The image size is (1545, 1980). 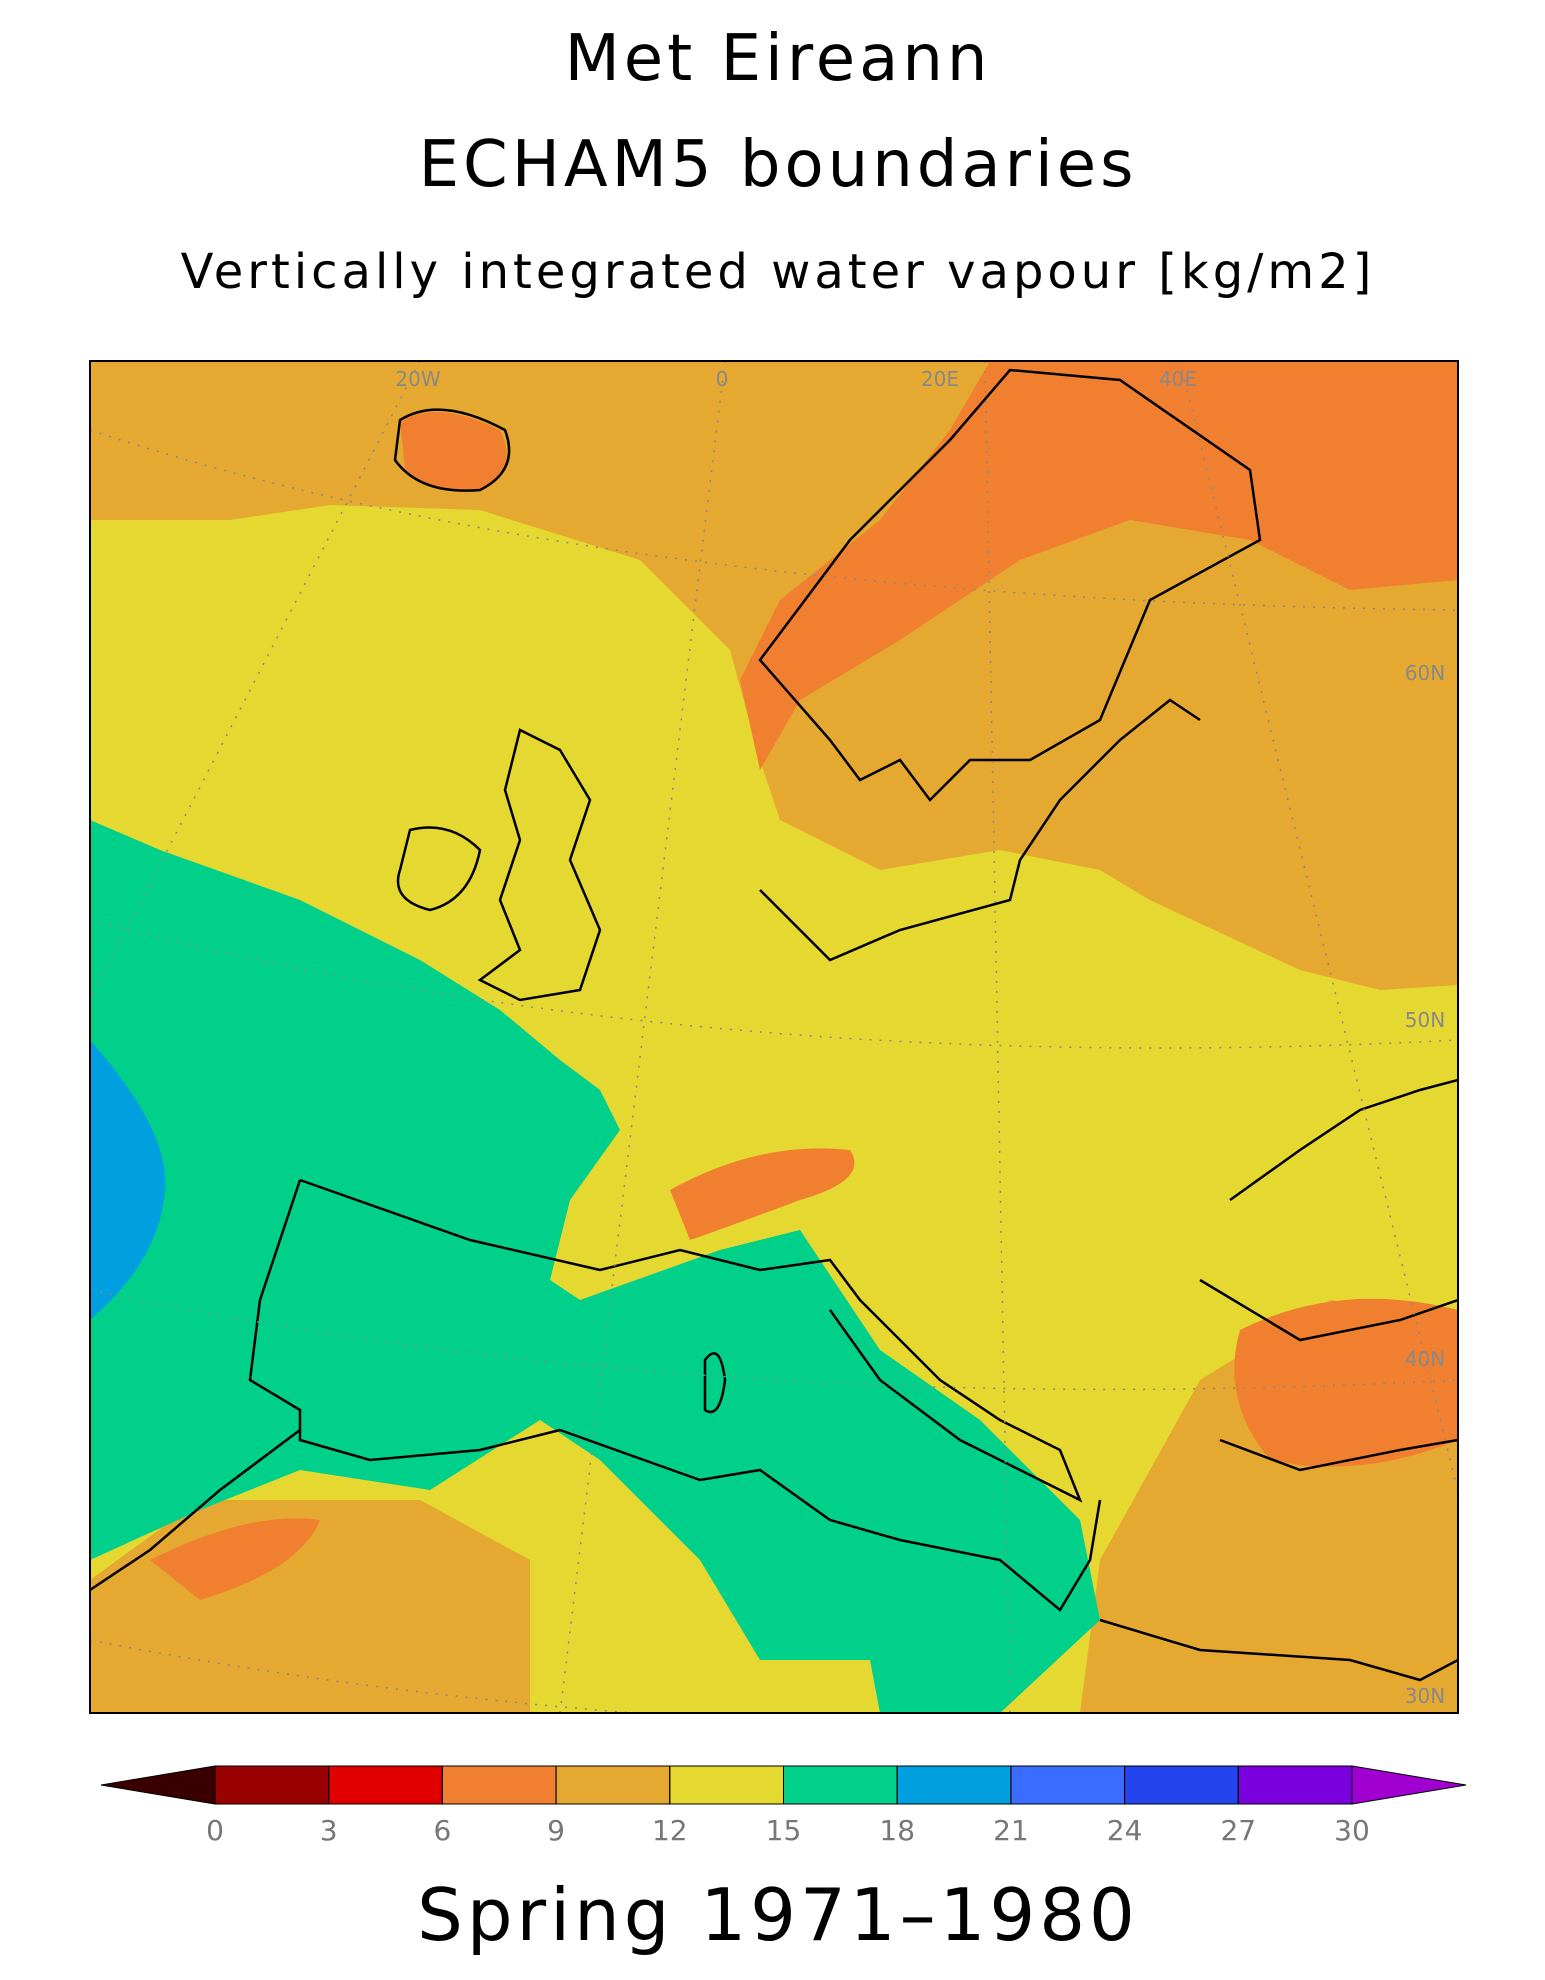 What do you see at coordinates (417, 379) in the screenshot?
I see `map-label: 20W` at bounding box center [417, 379].